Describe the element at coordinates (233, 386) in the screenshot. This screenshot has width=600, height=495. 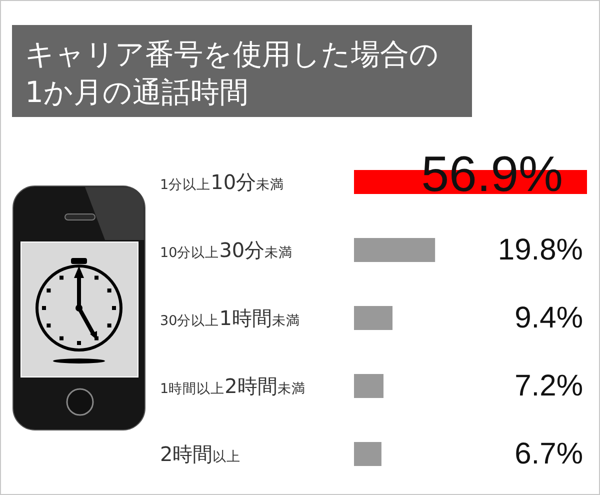
I see `y-tick-label: 1時間以上2時間未満` at that location.